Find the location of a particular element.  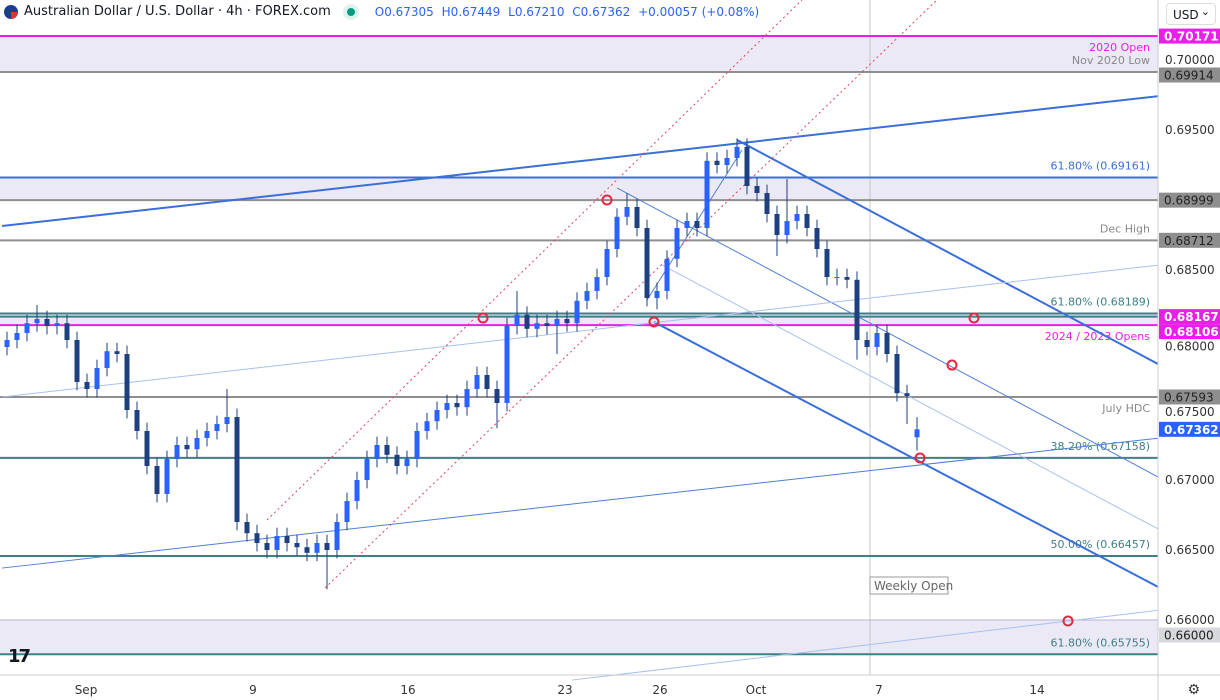

price-tag-label: 0.70171 is located at coordinates (1191, 37).